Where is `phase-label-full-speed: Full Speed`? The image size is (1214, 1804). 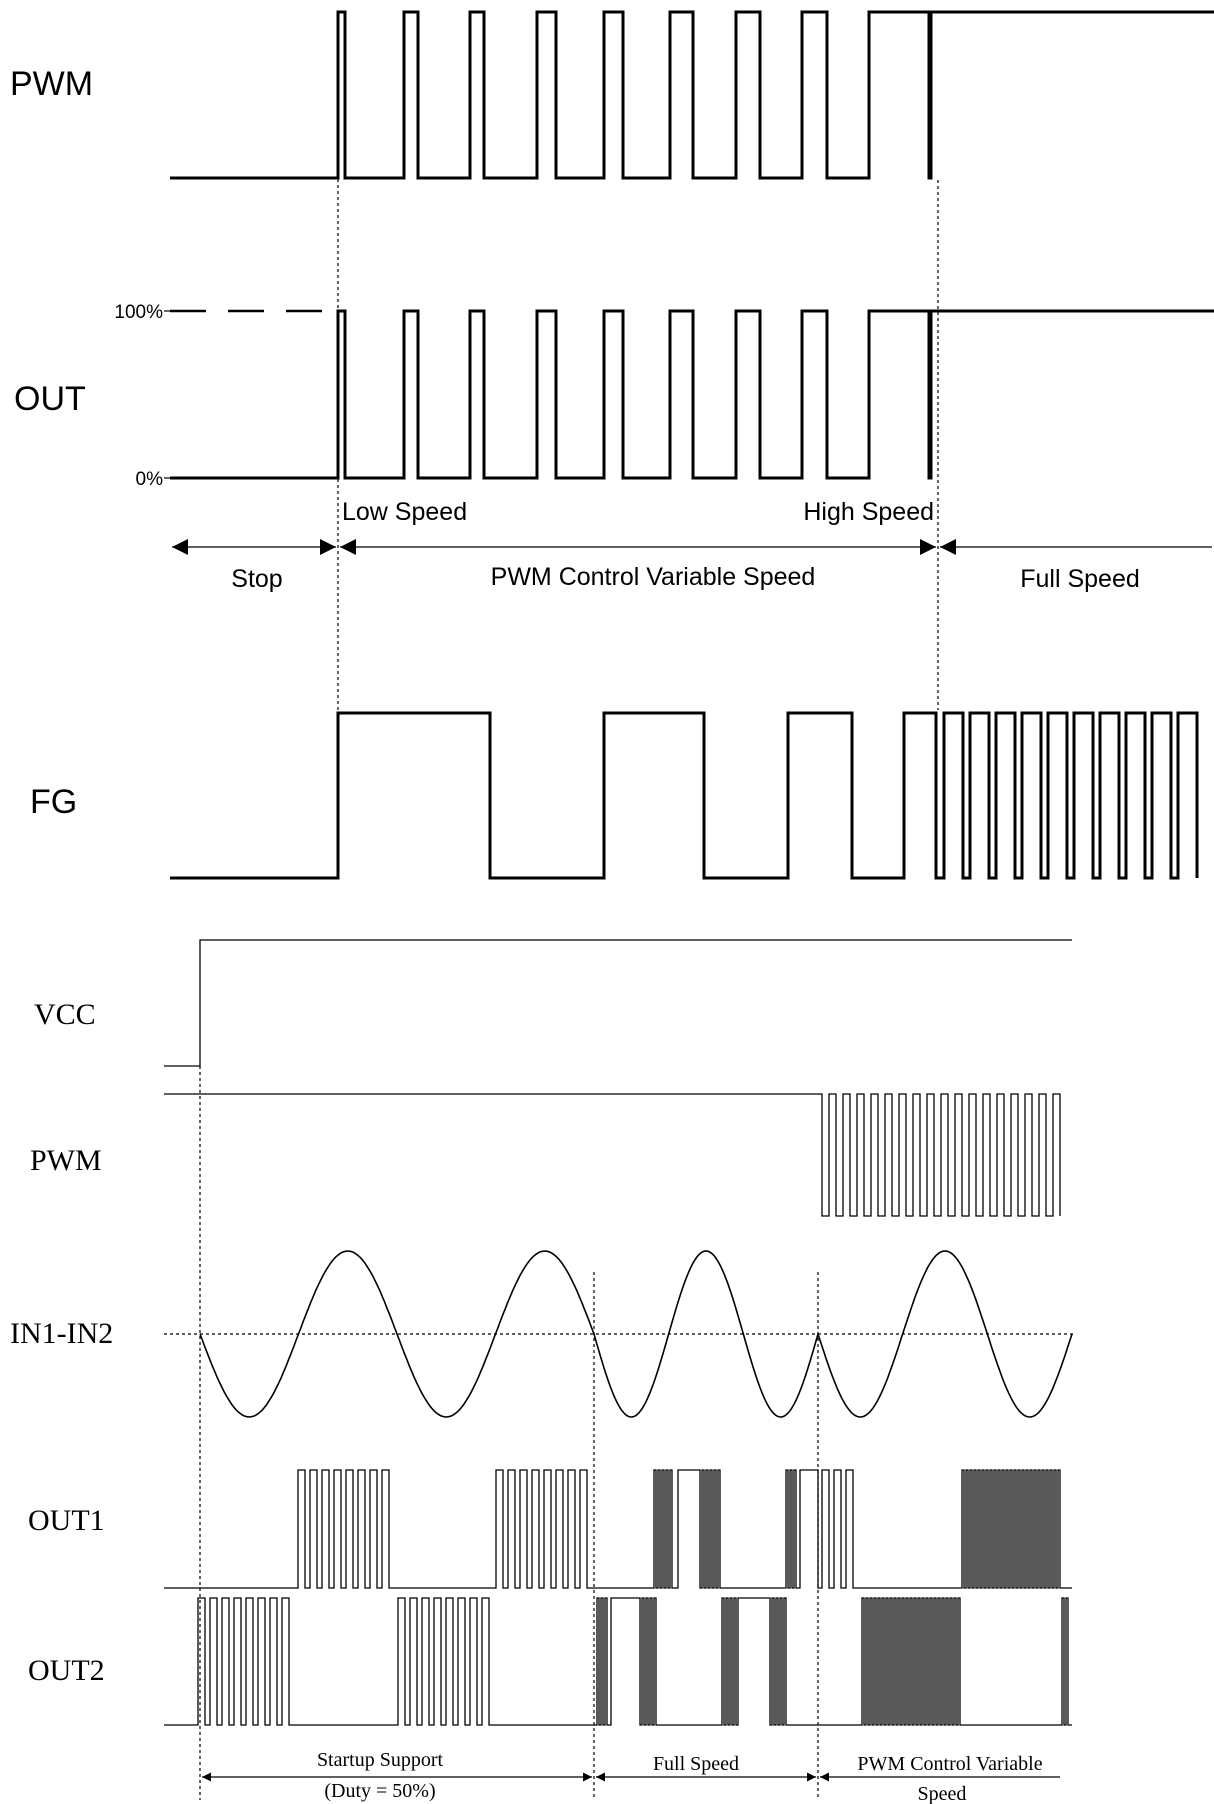 phase-label-full-speed: Full Speed is located at coordinates (1080, 579).